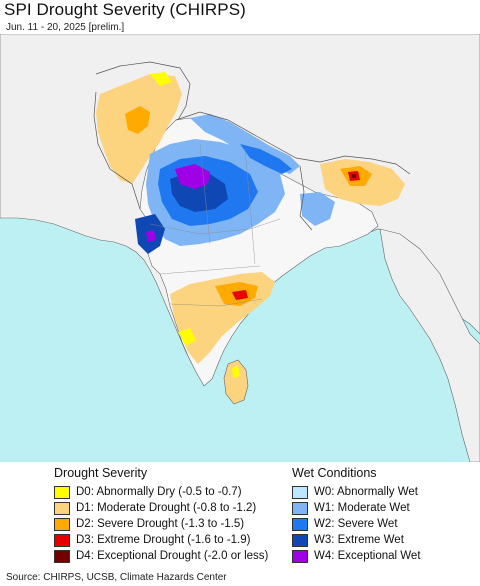 The image size is (480, 586). I want to click on legend-item-d1: D1: Moderate Drought (-0.8 to -1.2), so click(161, 508).